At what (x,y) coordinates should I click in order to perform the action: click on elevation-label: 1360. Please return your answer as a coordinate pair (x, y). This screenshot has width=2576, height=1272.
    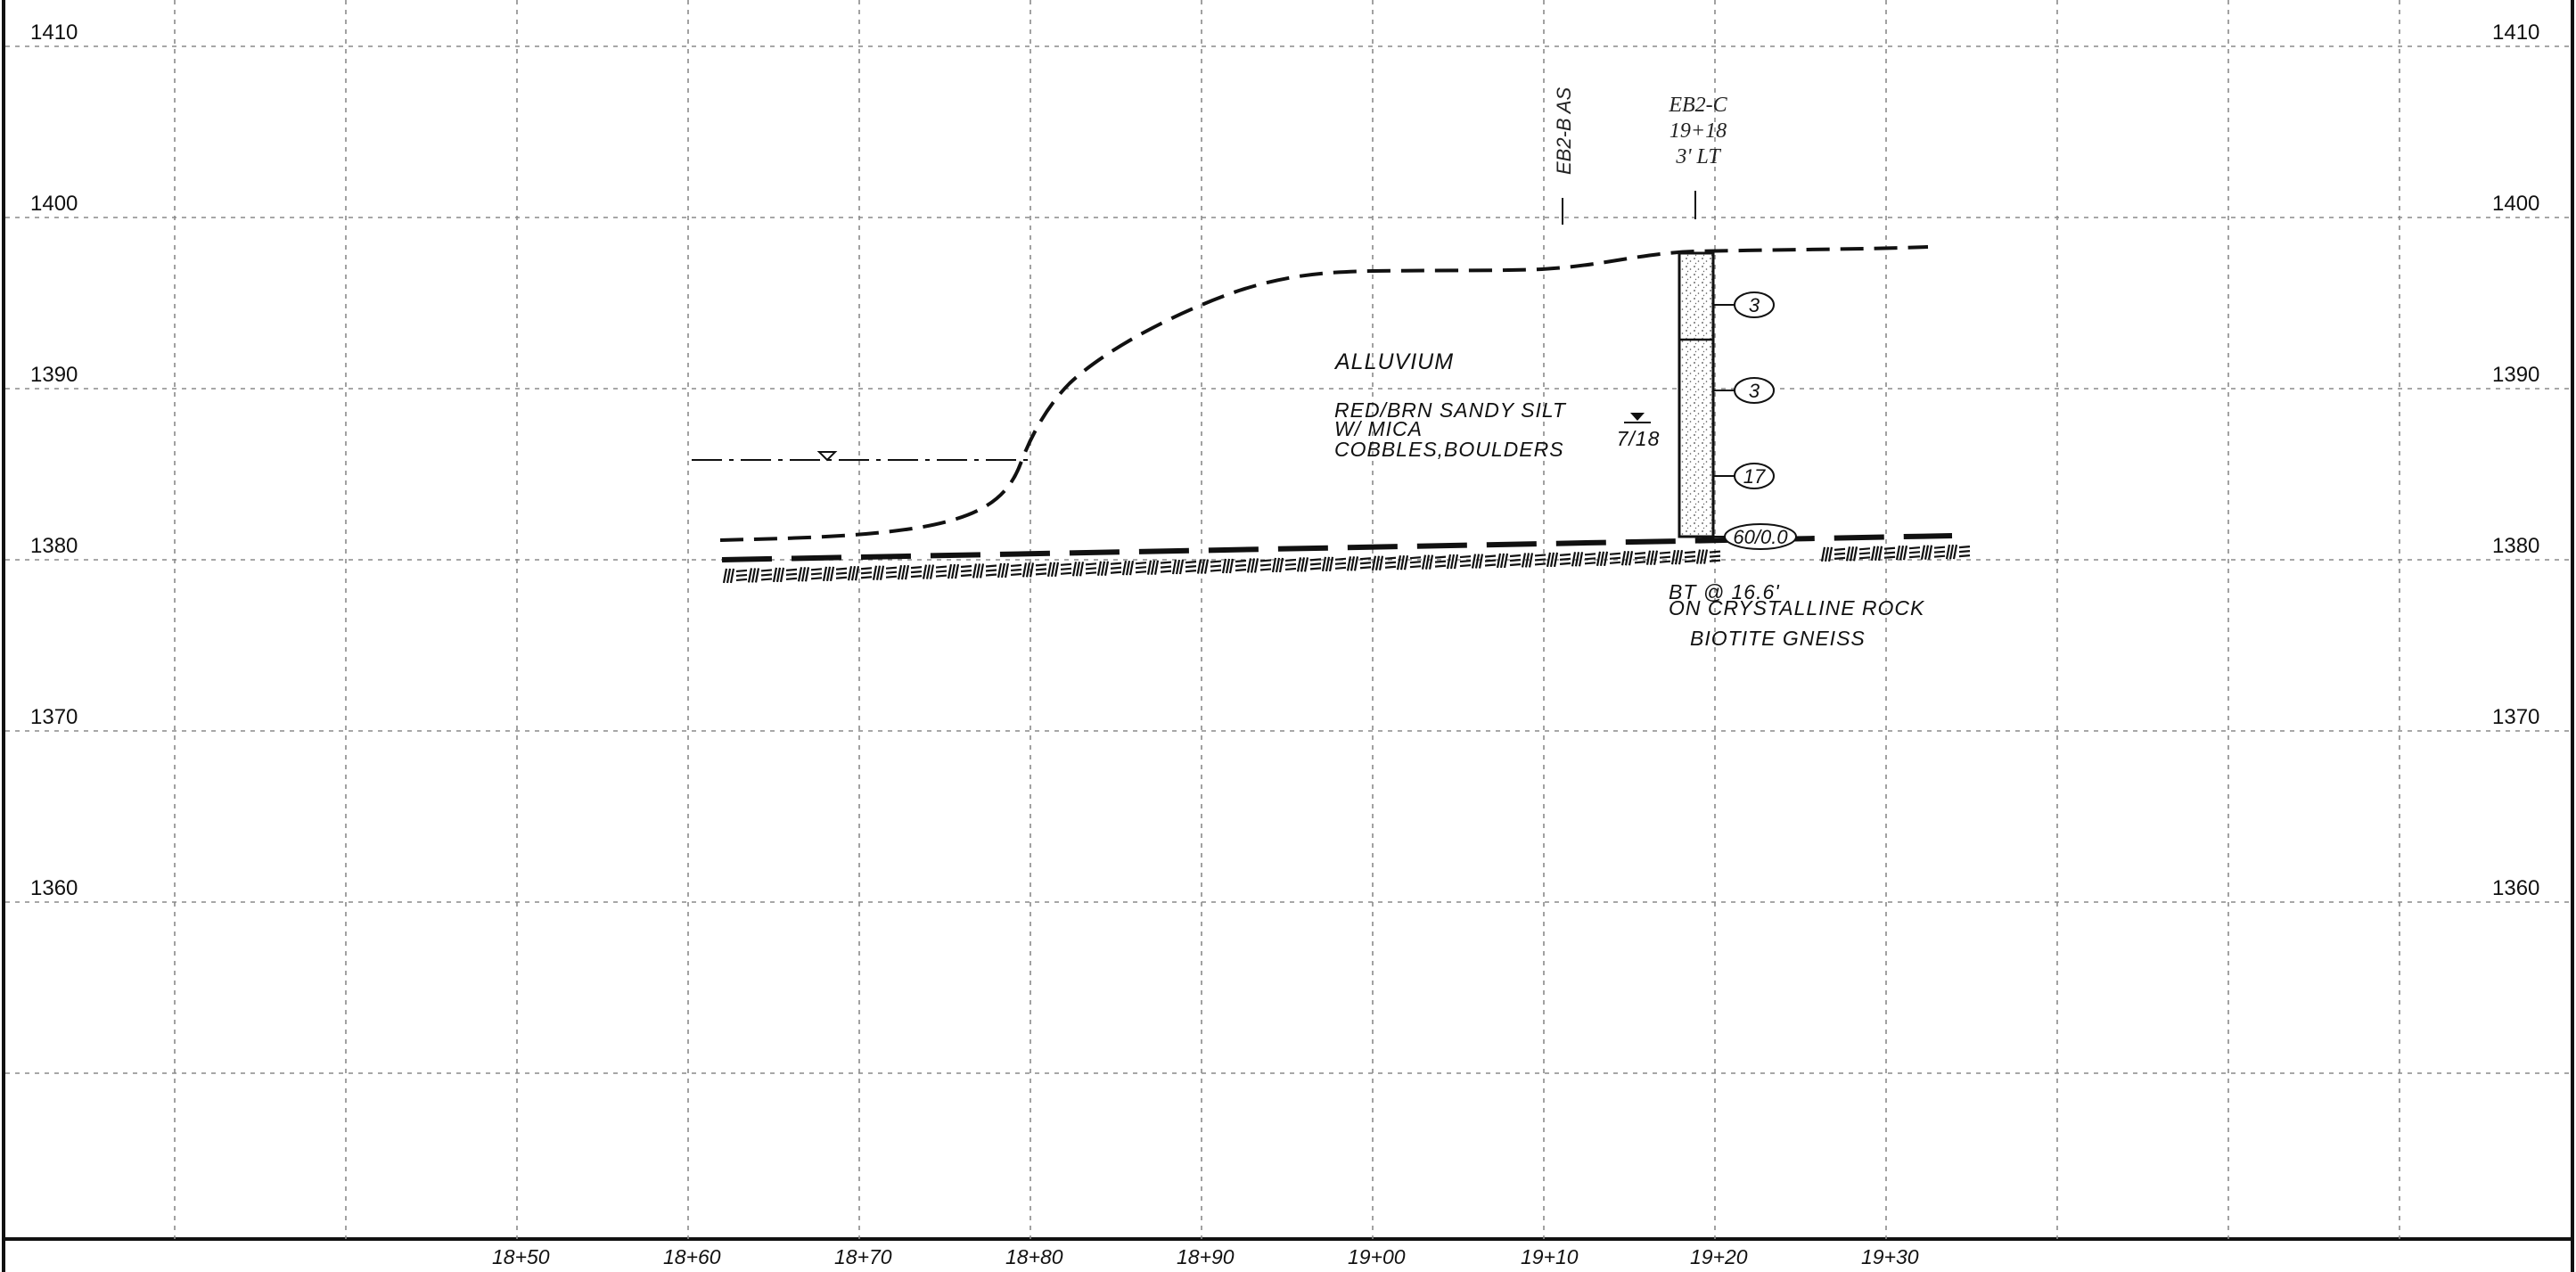
    Looking at the image, I should click on (2515, 888).